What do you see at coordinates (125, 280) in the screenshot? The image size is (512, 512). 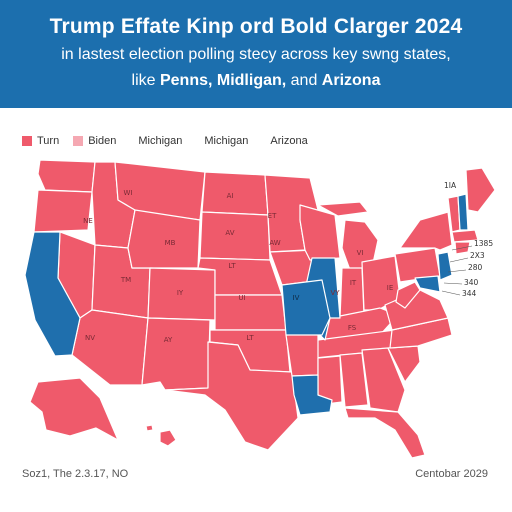 I see `state-label: TM` at bounding box center [125, 280].